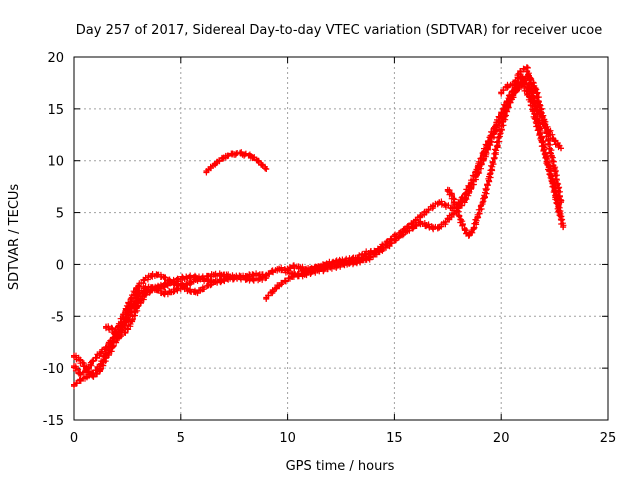  I want to click on x-tick-label: 20, so click(501, 438).